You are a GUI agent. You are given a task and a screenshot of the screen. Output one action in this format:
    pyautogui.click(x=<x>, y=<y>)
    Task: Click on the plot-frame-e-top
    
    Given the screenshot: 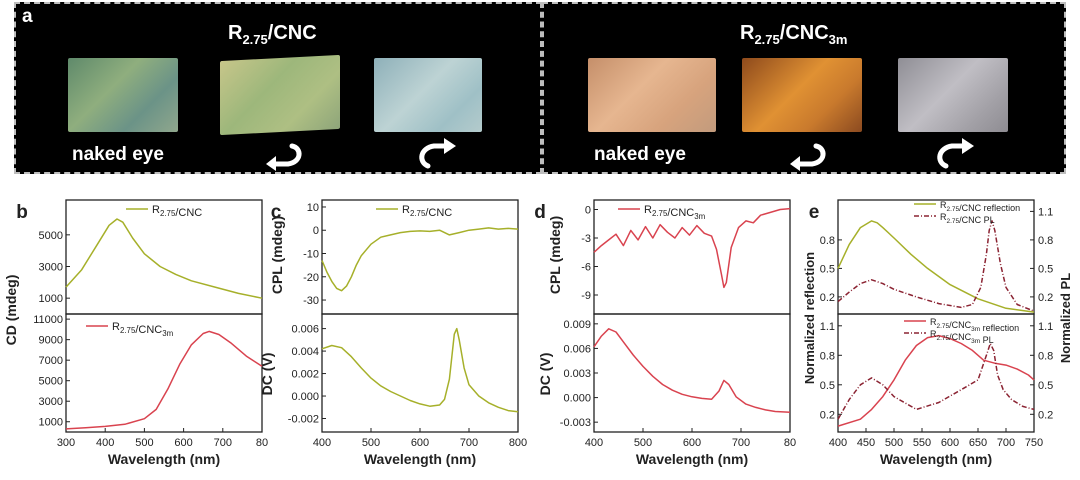 What is the action you would take?
    pyautogui.click(x=936, y=257)
    